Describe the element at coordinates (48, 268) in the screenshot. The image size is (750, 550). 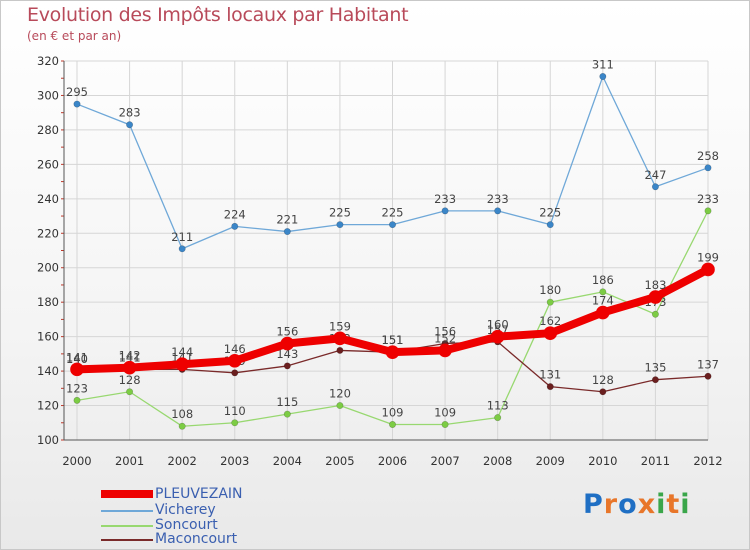
I see `y-tick-label: 200` at that location.